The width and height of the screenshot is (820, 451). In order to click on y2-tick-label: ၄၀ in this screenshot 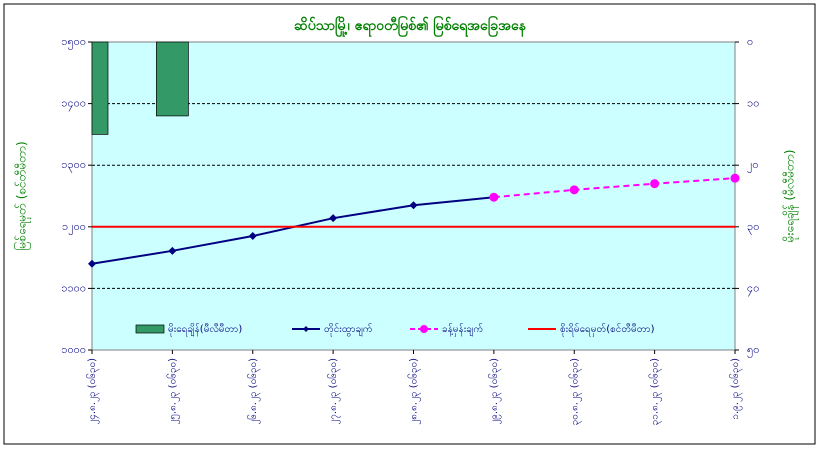, I will do `click(753, 288)`.